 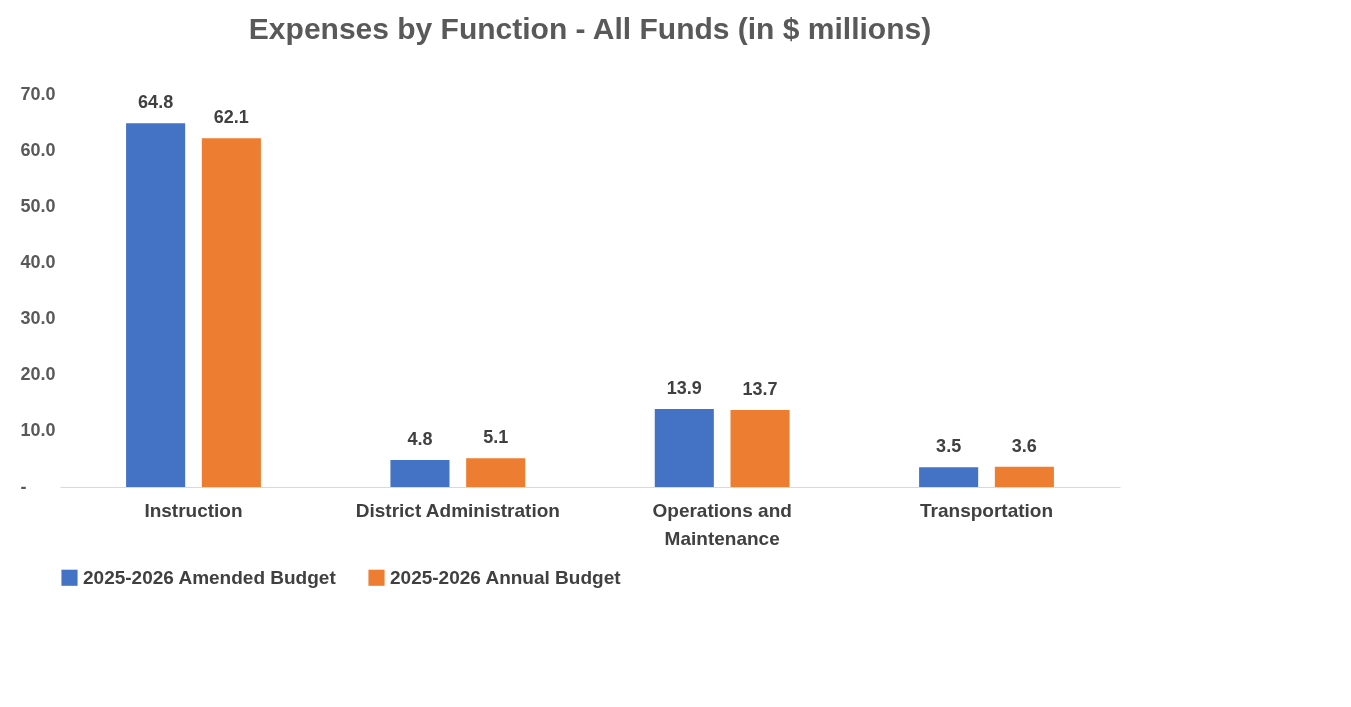 I want to click on data-label: 64.8, so click(x=156, y=102).